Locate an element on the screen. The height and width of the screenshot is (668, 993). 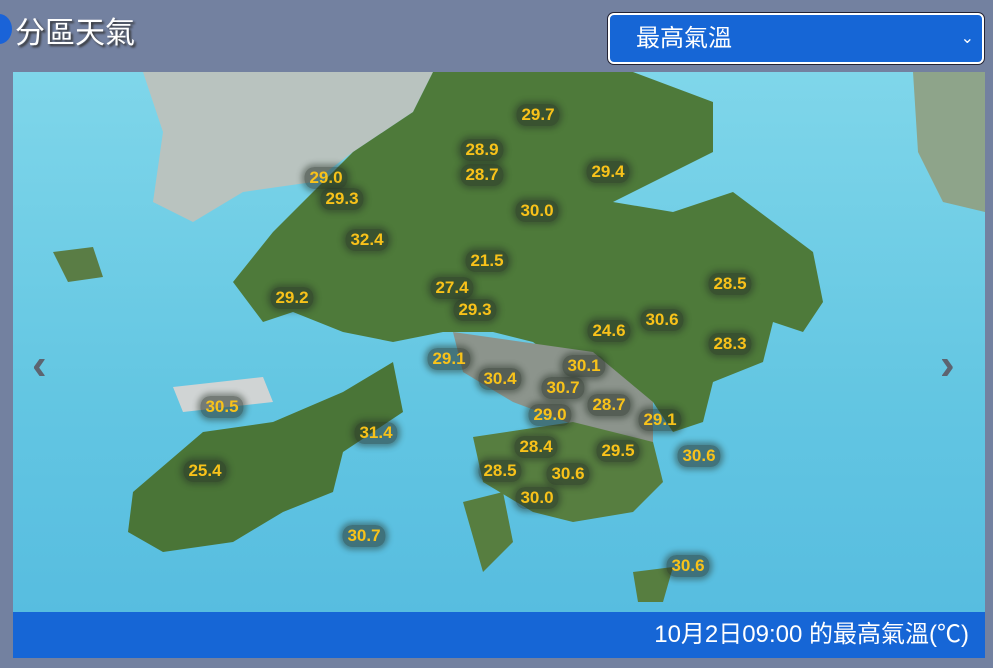
lantau-west-isle is located at coordinates (78, 264).